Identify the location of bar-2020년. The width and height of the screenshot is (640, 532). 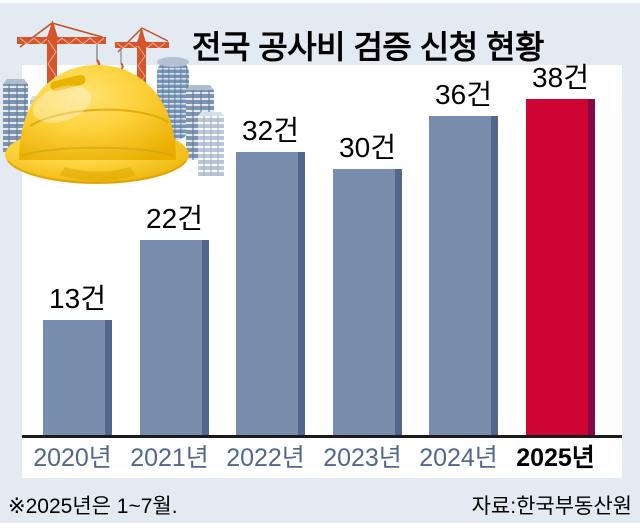
(77, 377).